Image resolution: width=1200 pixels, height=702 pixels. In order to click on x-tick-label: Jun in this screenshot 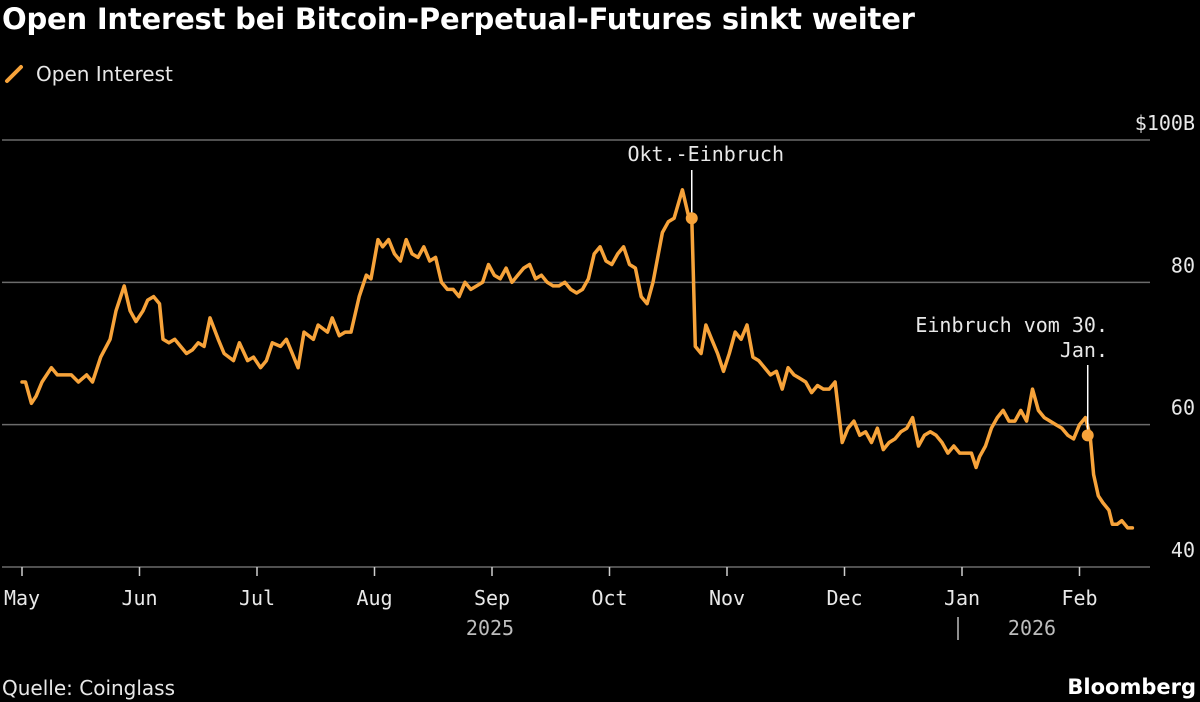, I will do `click(139, 598)`.